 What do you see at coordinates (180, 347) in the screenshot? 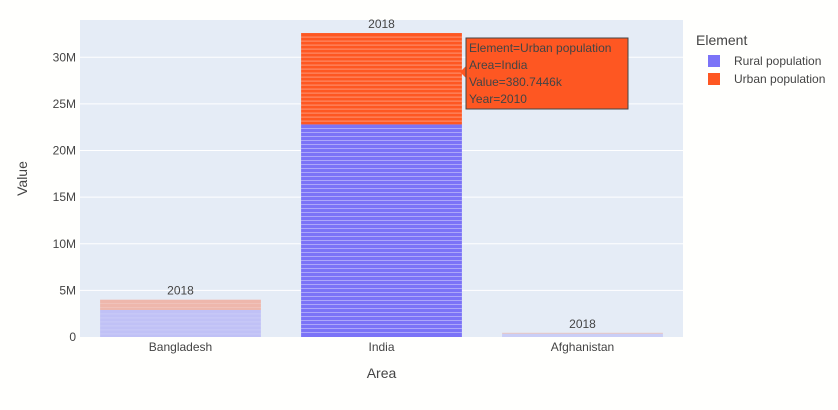
I see `x-tick-label: Bangladesh` at bounding box center [180, 347].